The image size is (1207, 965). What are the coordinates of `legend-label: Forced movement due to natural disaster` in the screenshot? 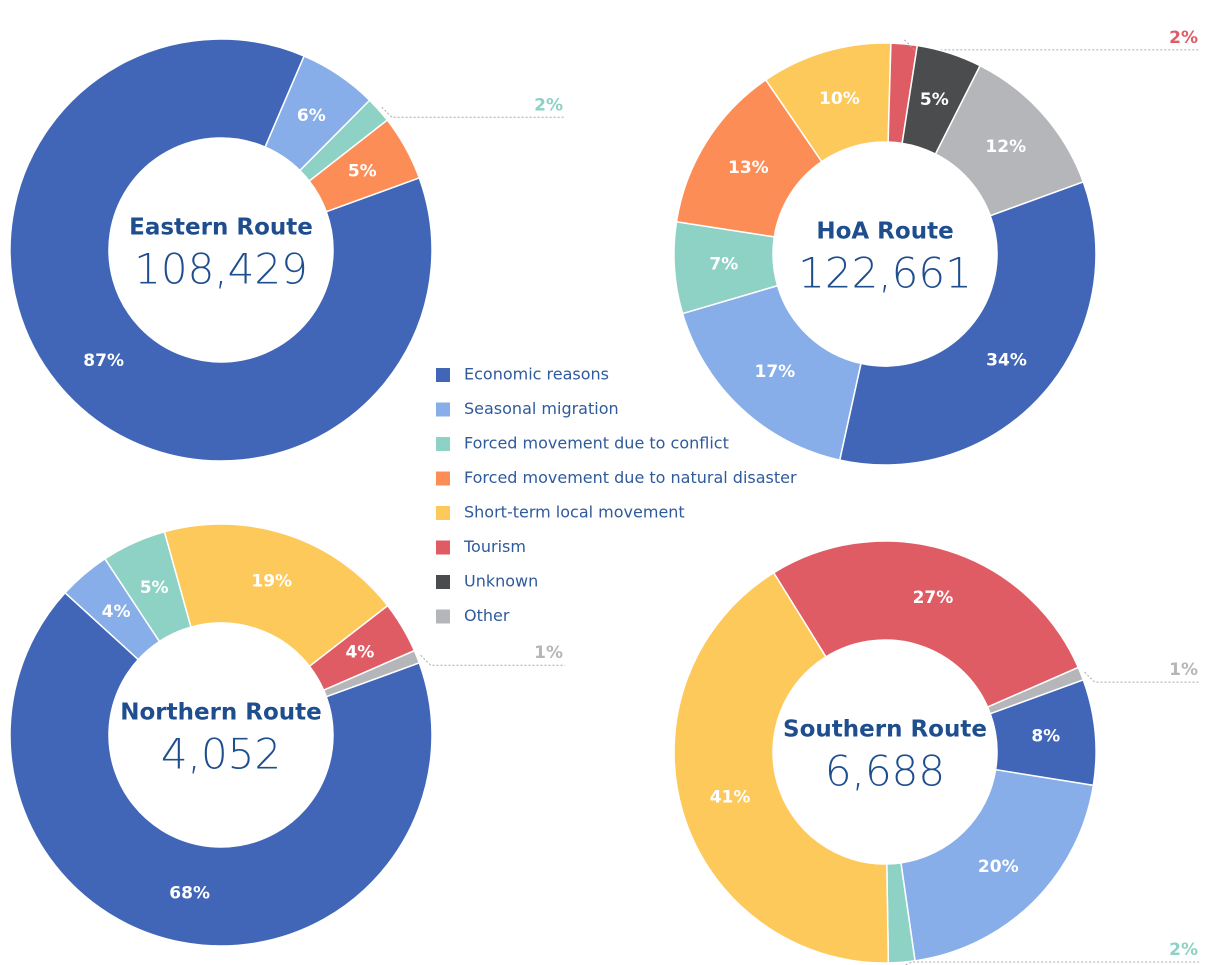 It's located at (630, 477).